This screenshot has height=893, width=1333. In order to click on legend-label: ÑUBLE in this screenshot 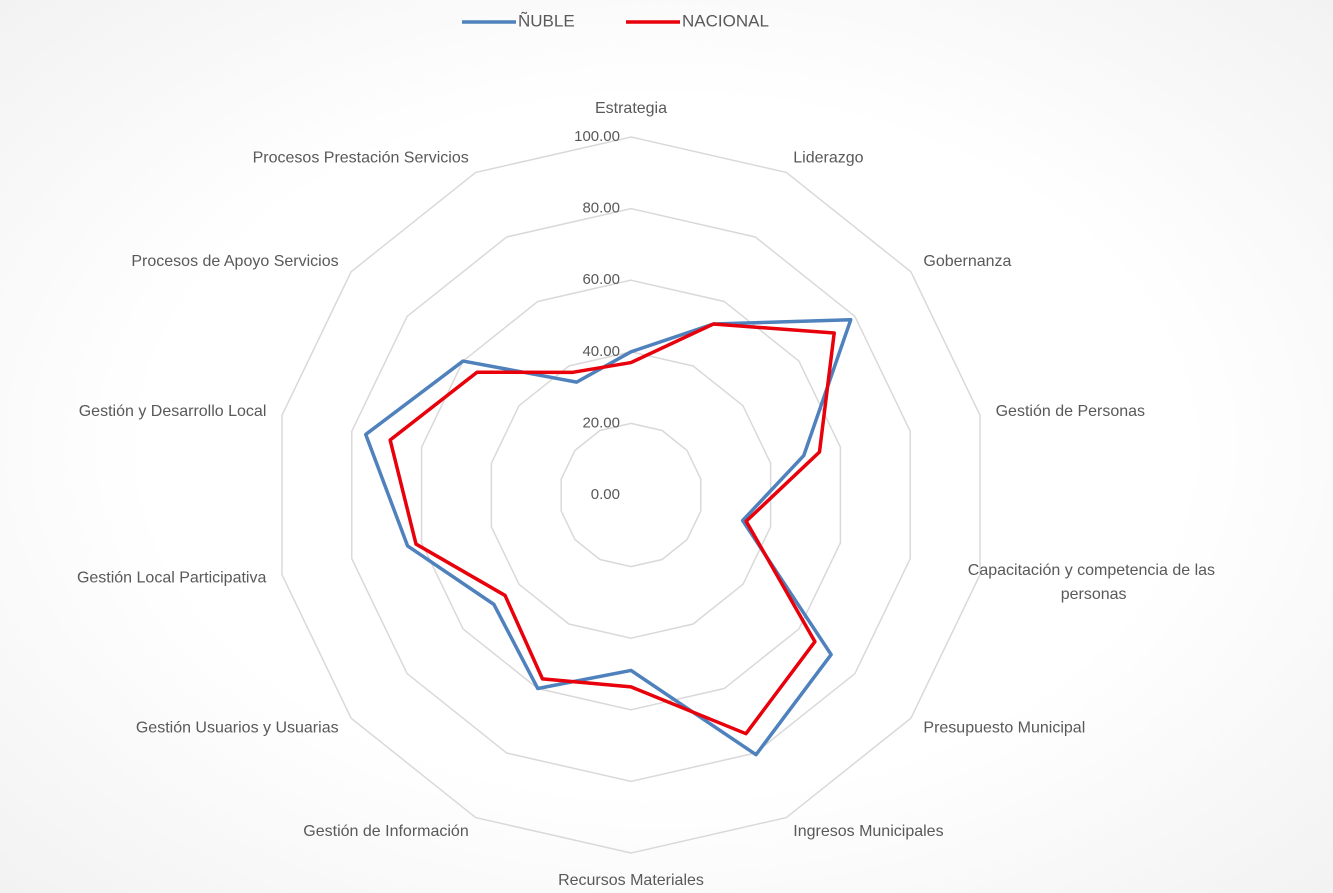, I will do `click(546, 20)`.